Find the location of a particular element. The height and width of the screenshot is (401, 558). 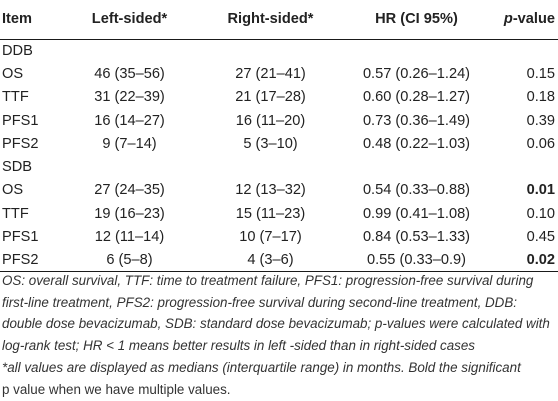

cell-left-sided: 19 (16–23) is located at coordinates (129, 213).